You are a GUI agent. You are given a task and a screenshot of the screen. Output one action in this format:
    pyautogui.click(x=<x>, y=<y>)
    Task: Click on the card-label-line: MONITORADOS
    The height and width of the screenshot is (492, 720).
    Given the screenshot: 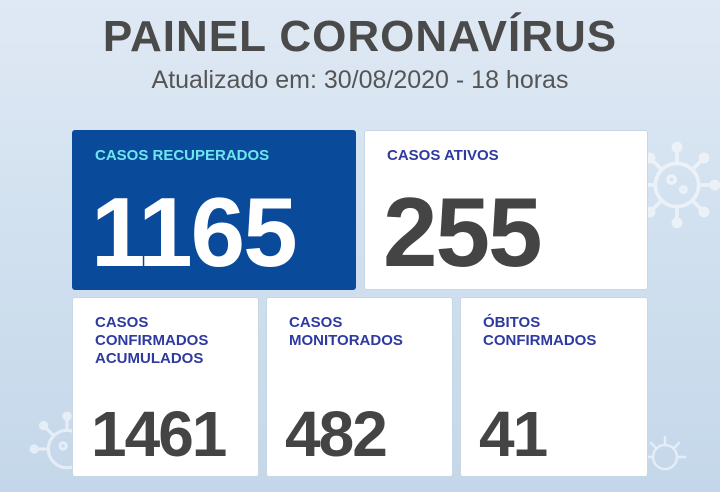 What is the action you would take?
    pyautogui.click(x=346, y=340)
    